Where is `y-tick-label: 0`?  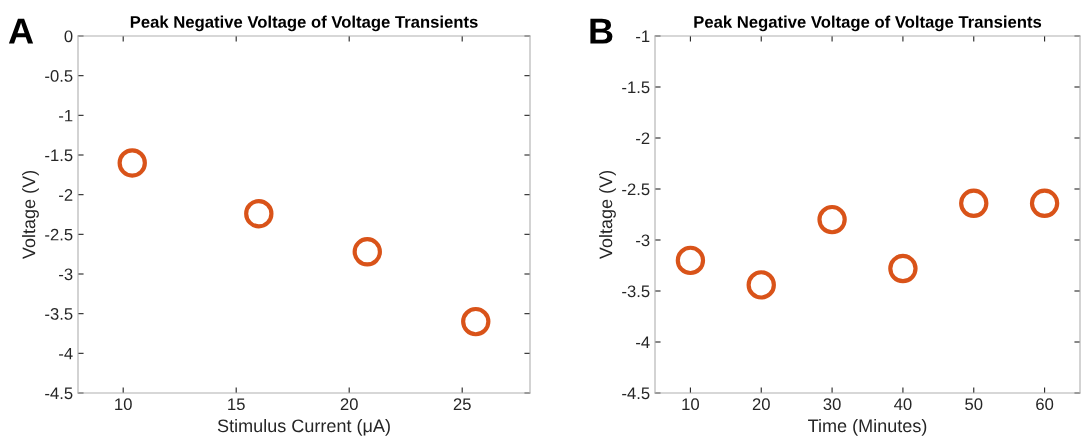
y-tick-label: 0 is located at coordinates (68, 36).